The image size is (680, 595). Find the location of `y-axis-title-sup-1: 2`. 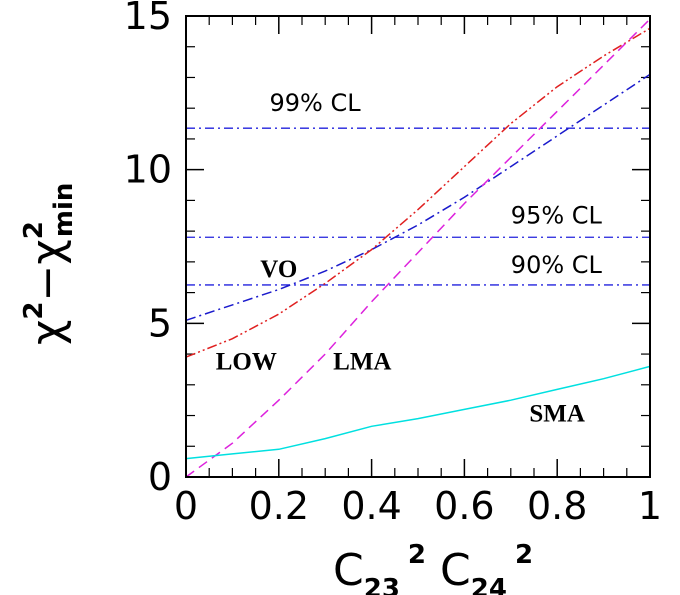

y-axis-title-sup-1: 2 is located at coordinates (34, 310).